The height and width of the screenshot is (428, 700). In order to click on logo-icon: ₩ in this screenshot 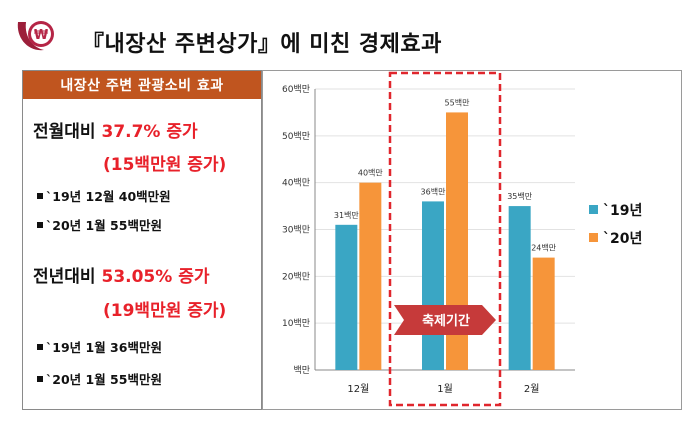, I will do `click(35, 36)`.